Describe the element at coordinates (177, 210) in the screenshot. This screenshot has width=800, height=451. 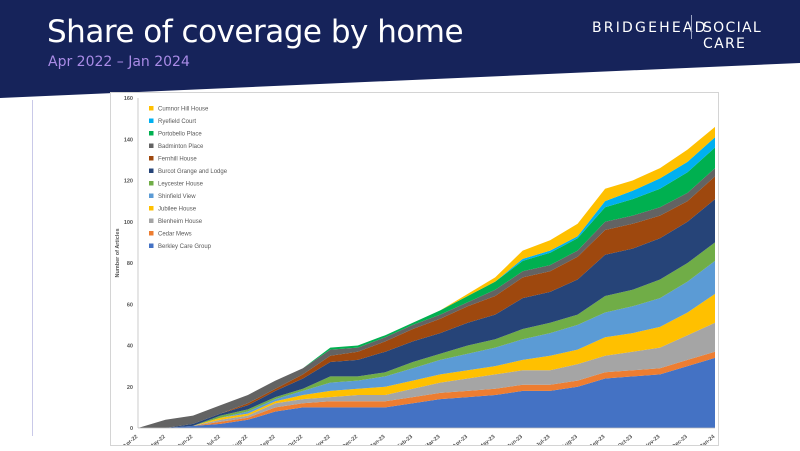
I see `legend-label: Jubilee House` at that location.